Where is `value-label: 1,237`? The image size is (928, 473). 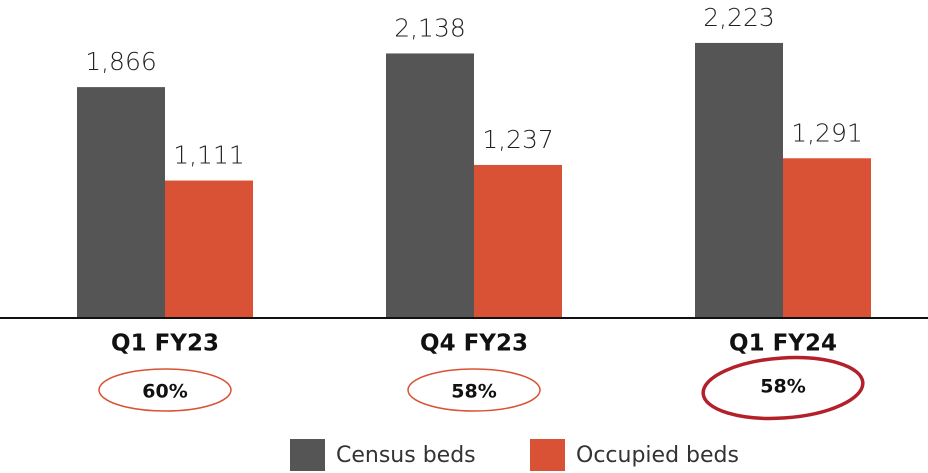 value-label: 1,237 is located at coordinates (518, 139).